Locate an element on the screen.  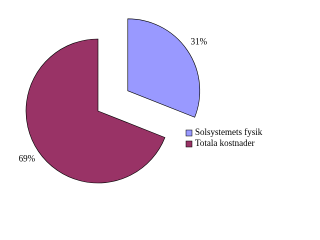
legend-label: Solsystemets fysik is located at coordinates (229, 132).